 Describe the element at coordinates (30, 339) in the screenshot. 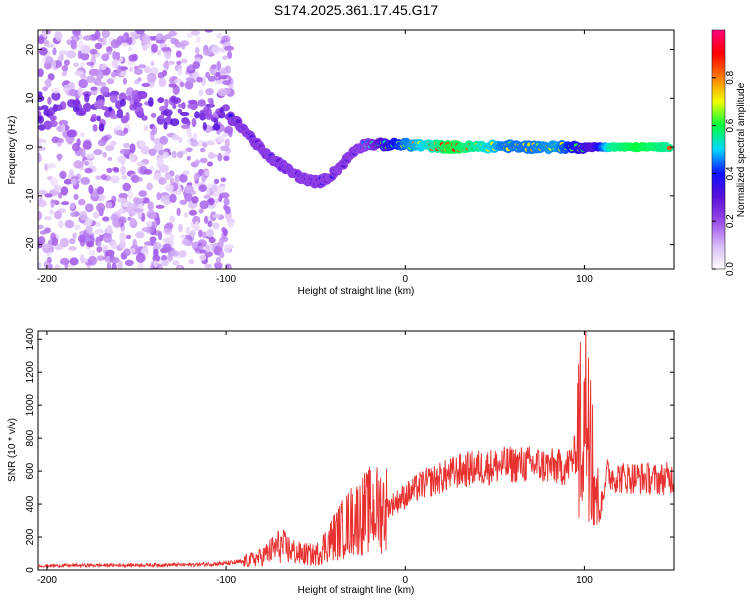

I see `y-tick-label: 1400` at that location.